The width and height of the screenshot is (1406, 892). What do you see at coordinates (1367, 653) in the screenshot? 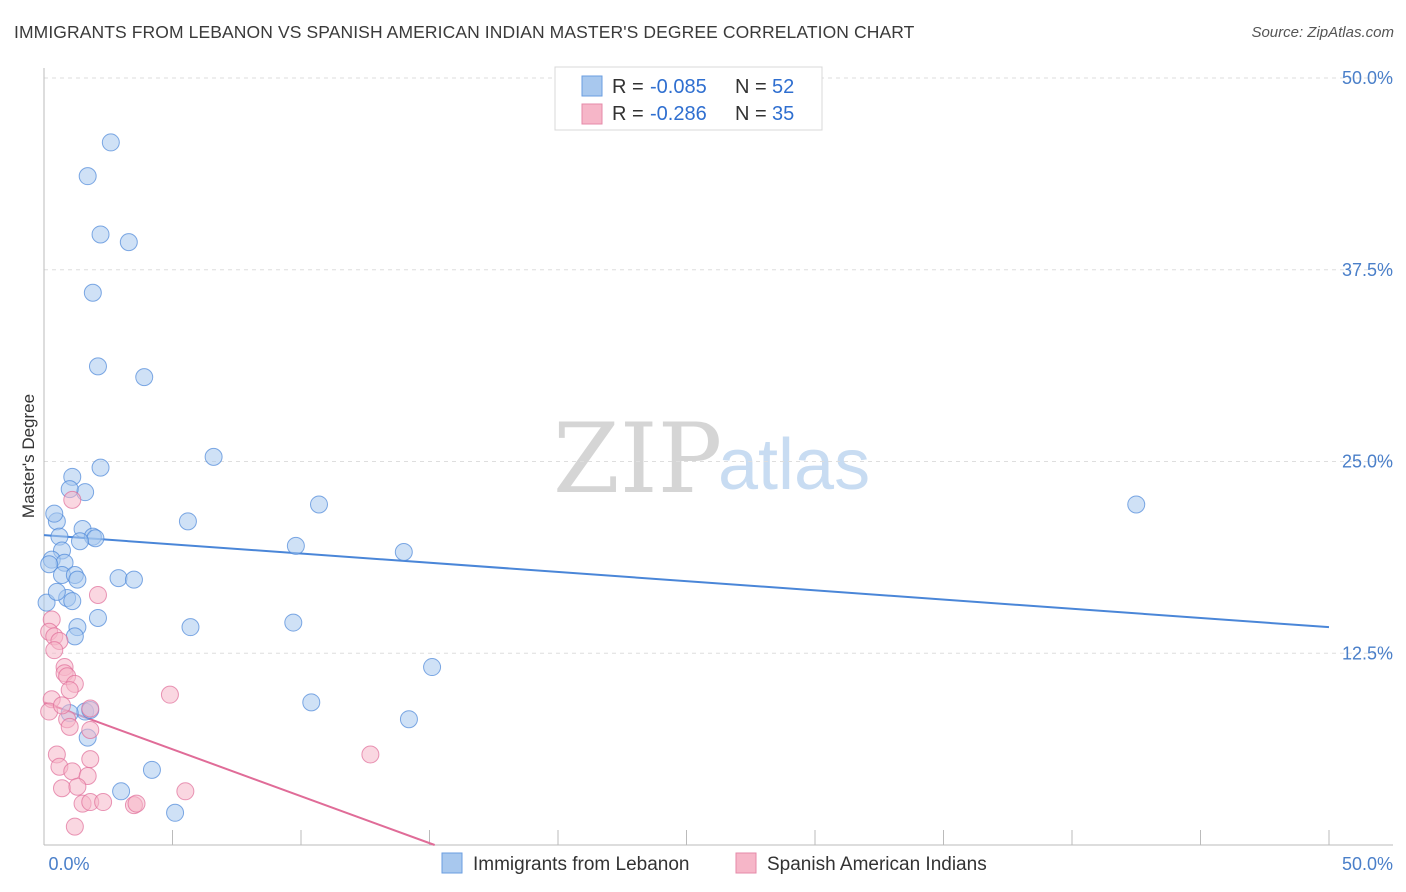
I see `y-tick-label: 12.5%` at bounding box center [1367, 653].